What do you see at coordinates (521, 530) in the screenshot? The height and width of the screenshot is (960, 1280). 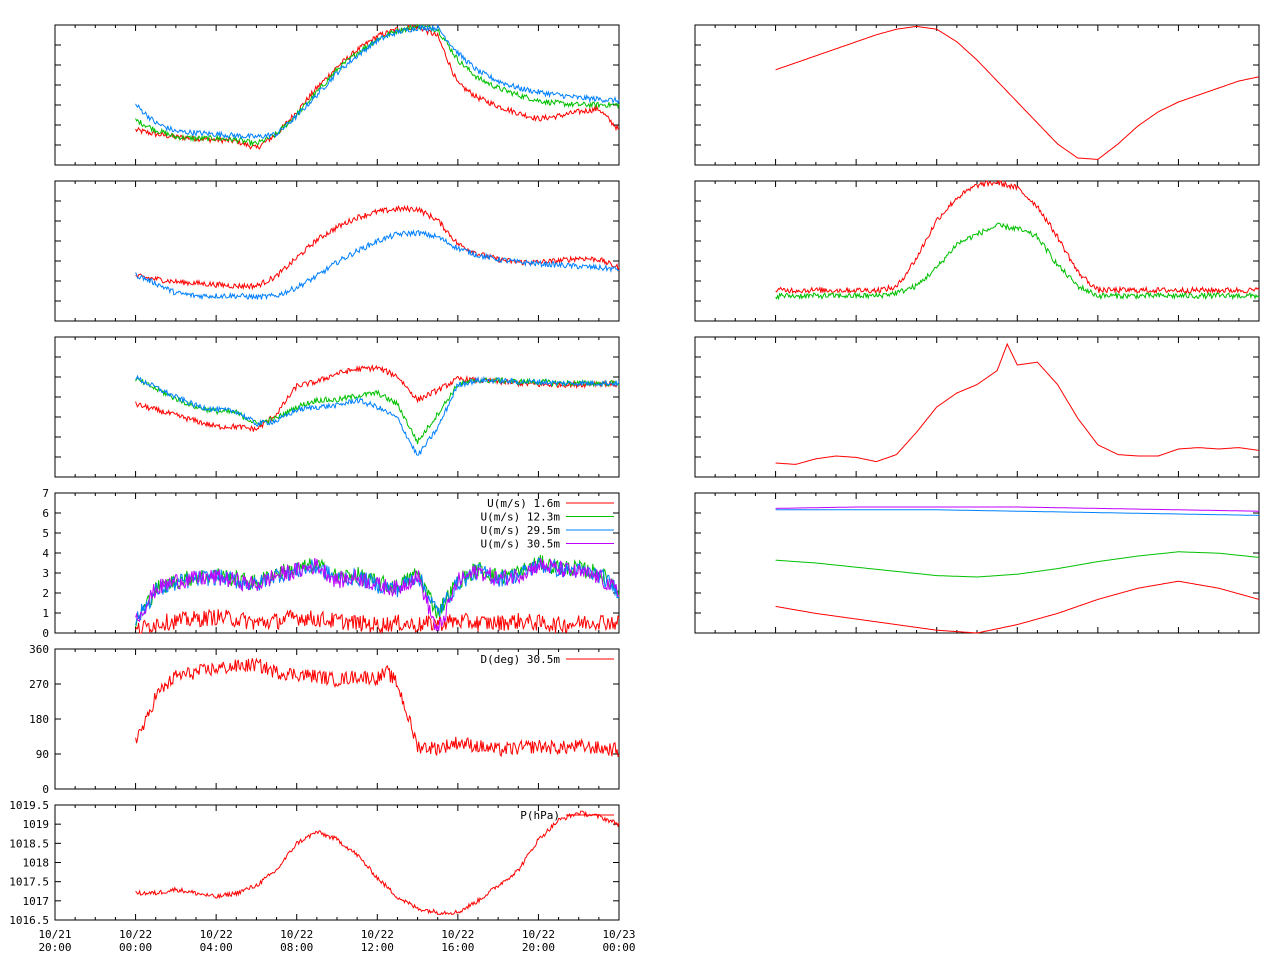 I see `legend-label: U(m/s) 29.5m` at bounding box center [521, 530].